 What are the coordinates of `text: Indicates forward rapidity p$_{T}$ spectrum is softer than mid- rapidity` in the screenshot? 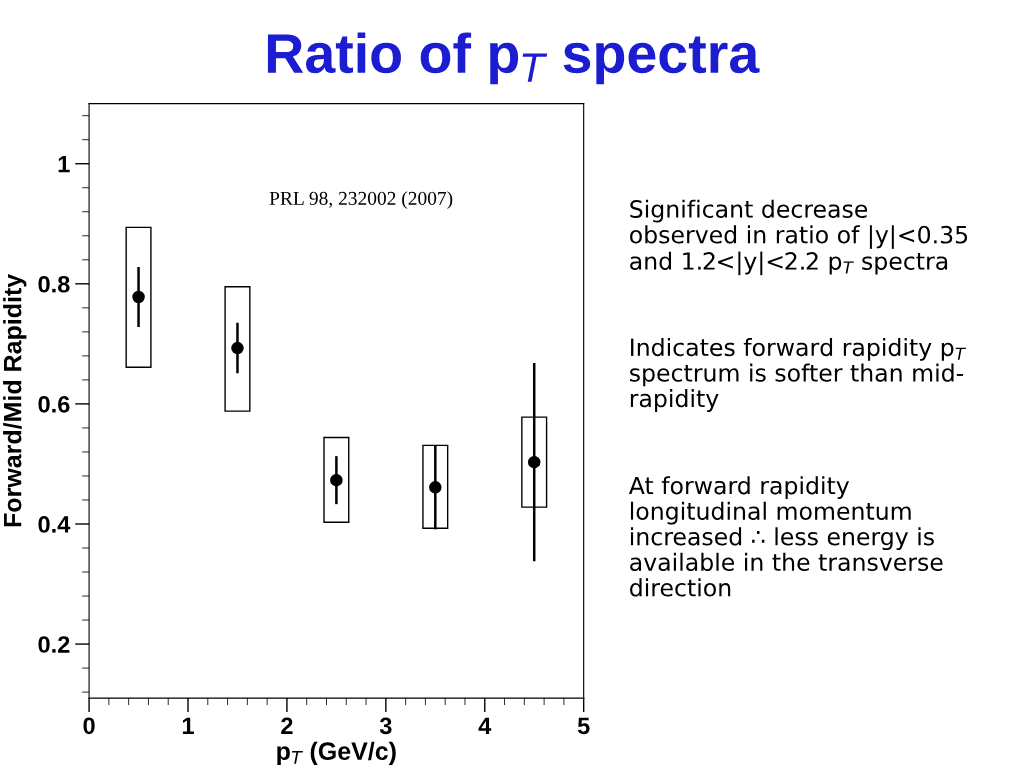 It's located at (798, 374).